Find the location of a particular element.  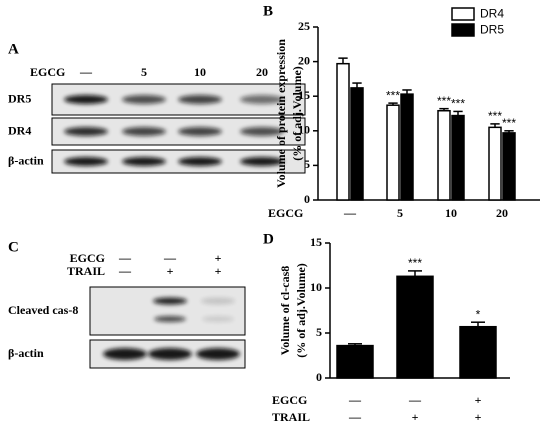

y-tick-label: 20 is located at coordinates (304, 60).